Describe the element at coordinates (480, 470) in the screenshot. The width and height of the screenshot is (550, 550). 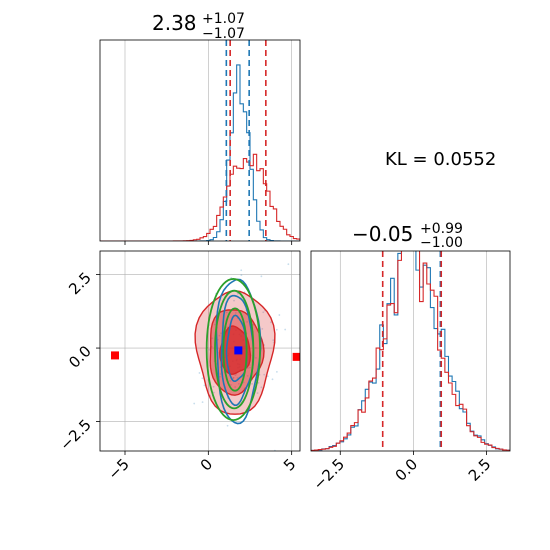
I see `hist-param2-xtick-label: 2.5` at that location.